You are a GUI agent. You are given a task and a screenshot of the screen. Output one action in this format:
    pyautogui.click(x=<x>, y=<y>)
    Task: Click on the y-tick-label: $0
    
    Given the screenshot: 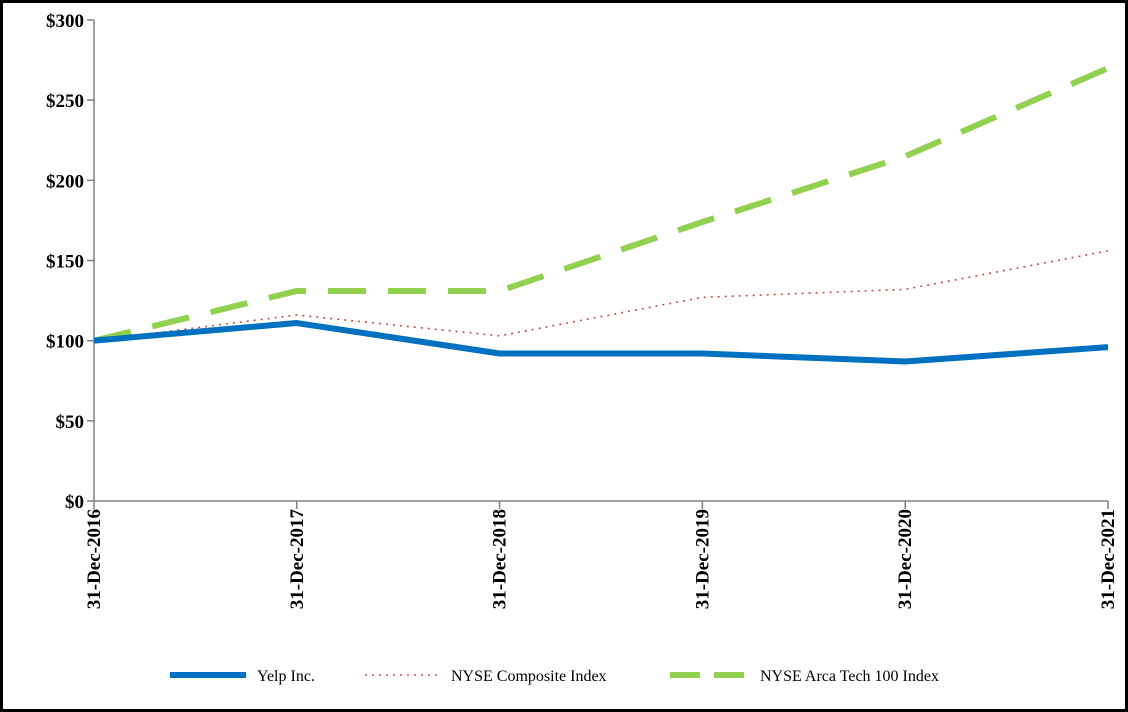 What is the action you would take?
    pyautogui.click(x=74, y=502)
    